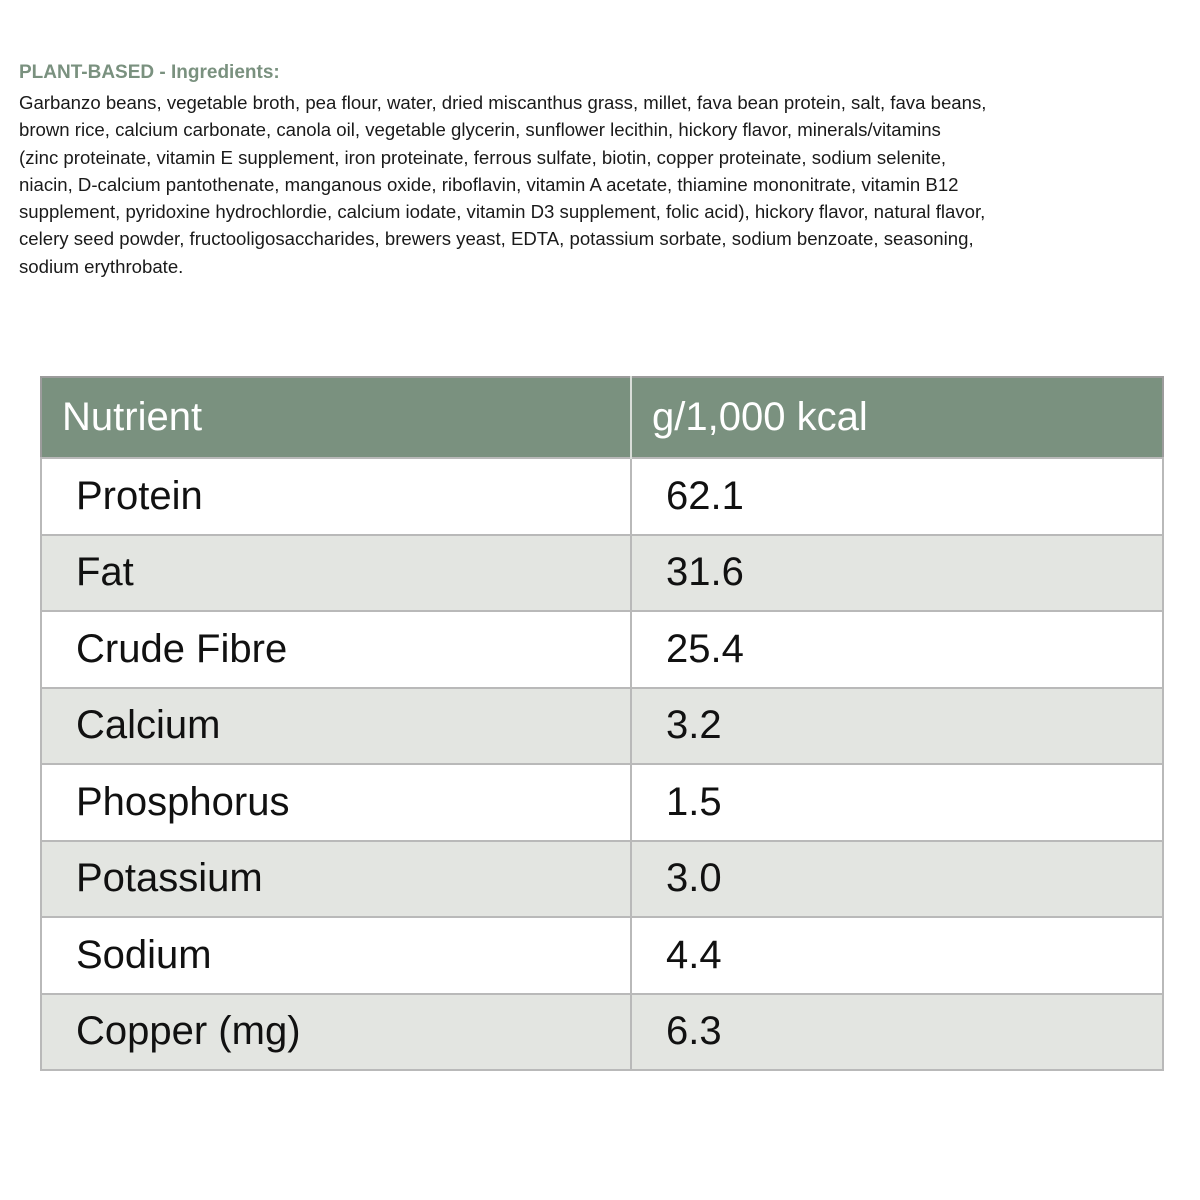  I want to click on nutrient-name: Potassium, so click(336, 878).